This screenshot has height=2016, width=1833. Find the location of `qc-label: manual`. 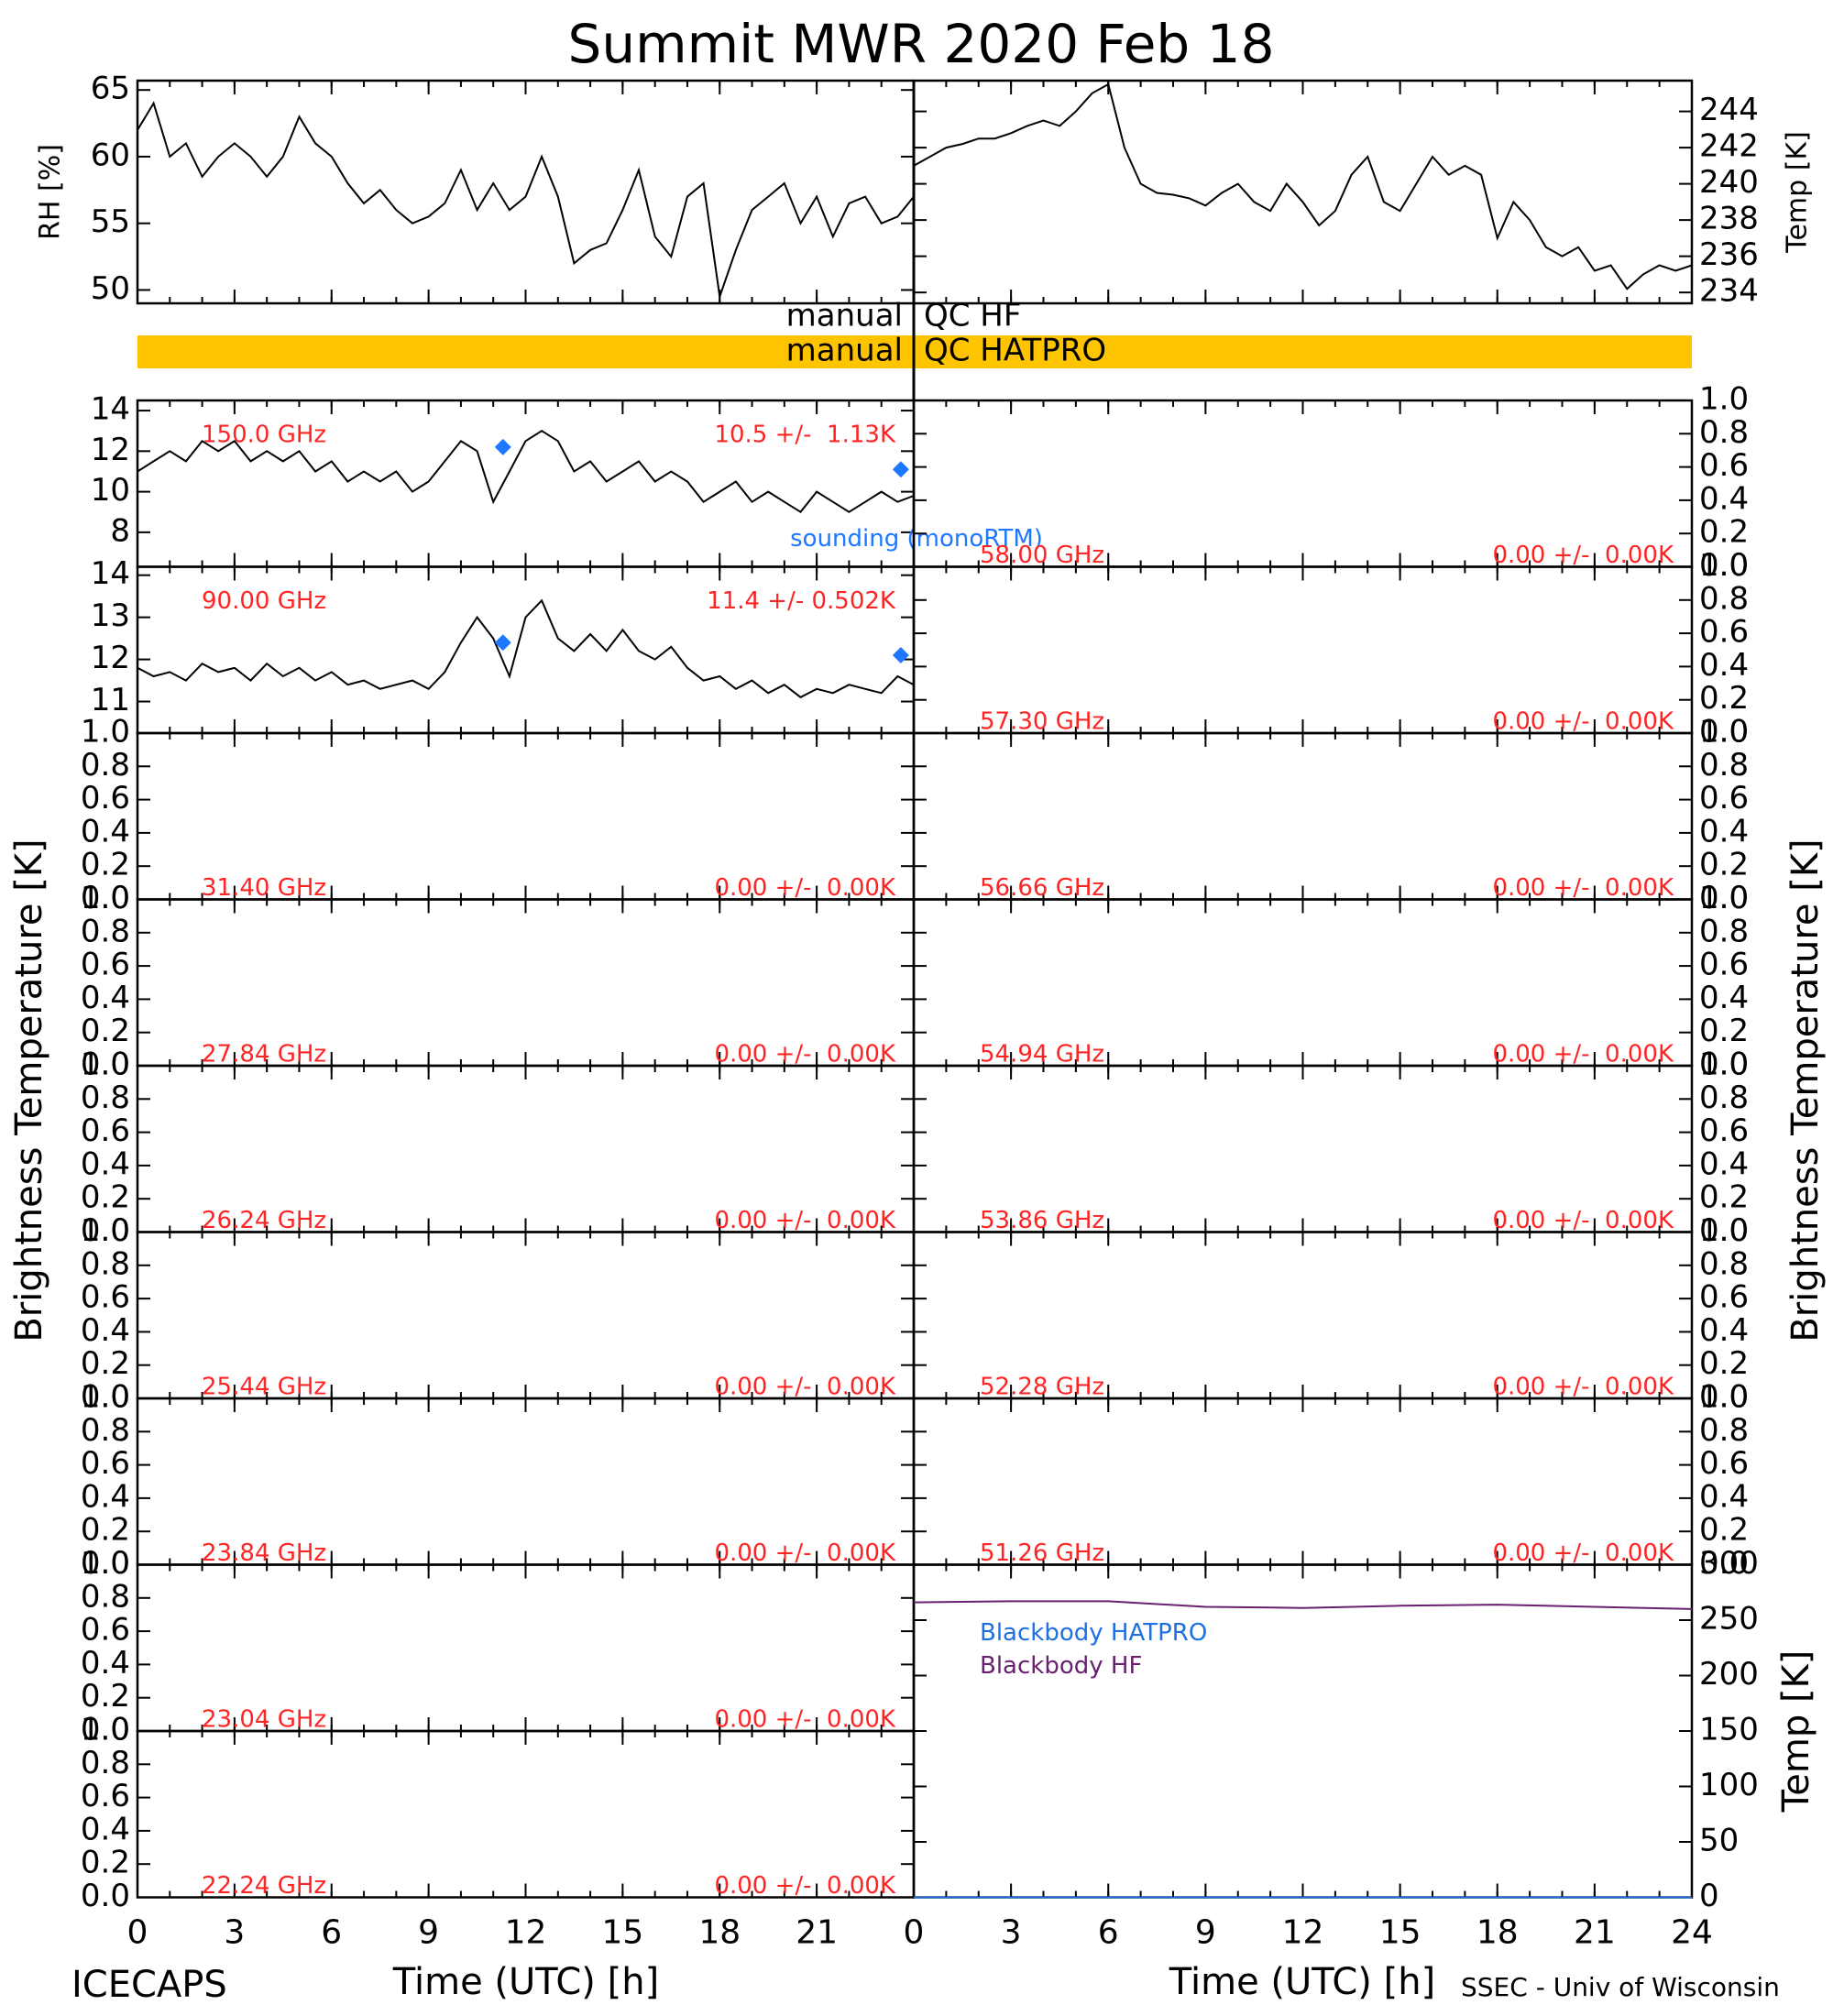

qc-label: manual is located at coordinates (844, 351).